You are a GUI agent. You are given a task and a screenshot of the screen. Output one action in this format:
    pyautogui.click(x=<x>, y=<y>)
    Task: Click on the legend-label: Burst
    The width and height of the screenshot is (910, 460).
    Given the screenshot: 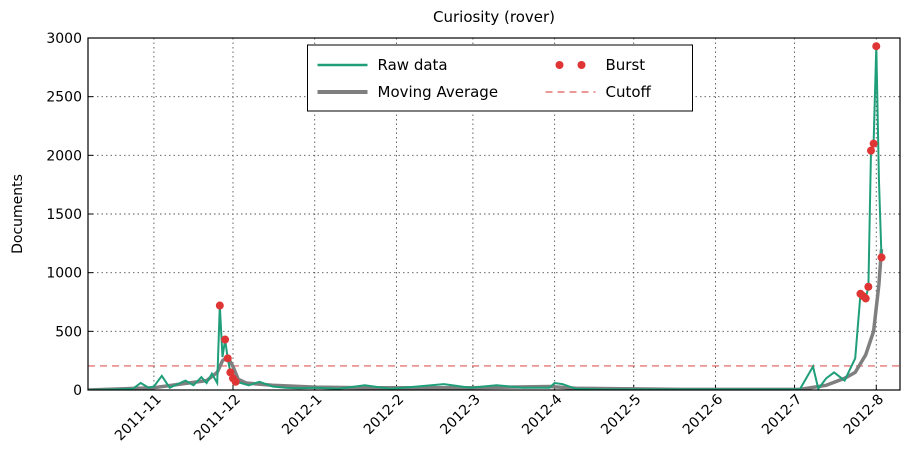 What is the action you would take?
    pyautogui.click(x=626, y=65)
    